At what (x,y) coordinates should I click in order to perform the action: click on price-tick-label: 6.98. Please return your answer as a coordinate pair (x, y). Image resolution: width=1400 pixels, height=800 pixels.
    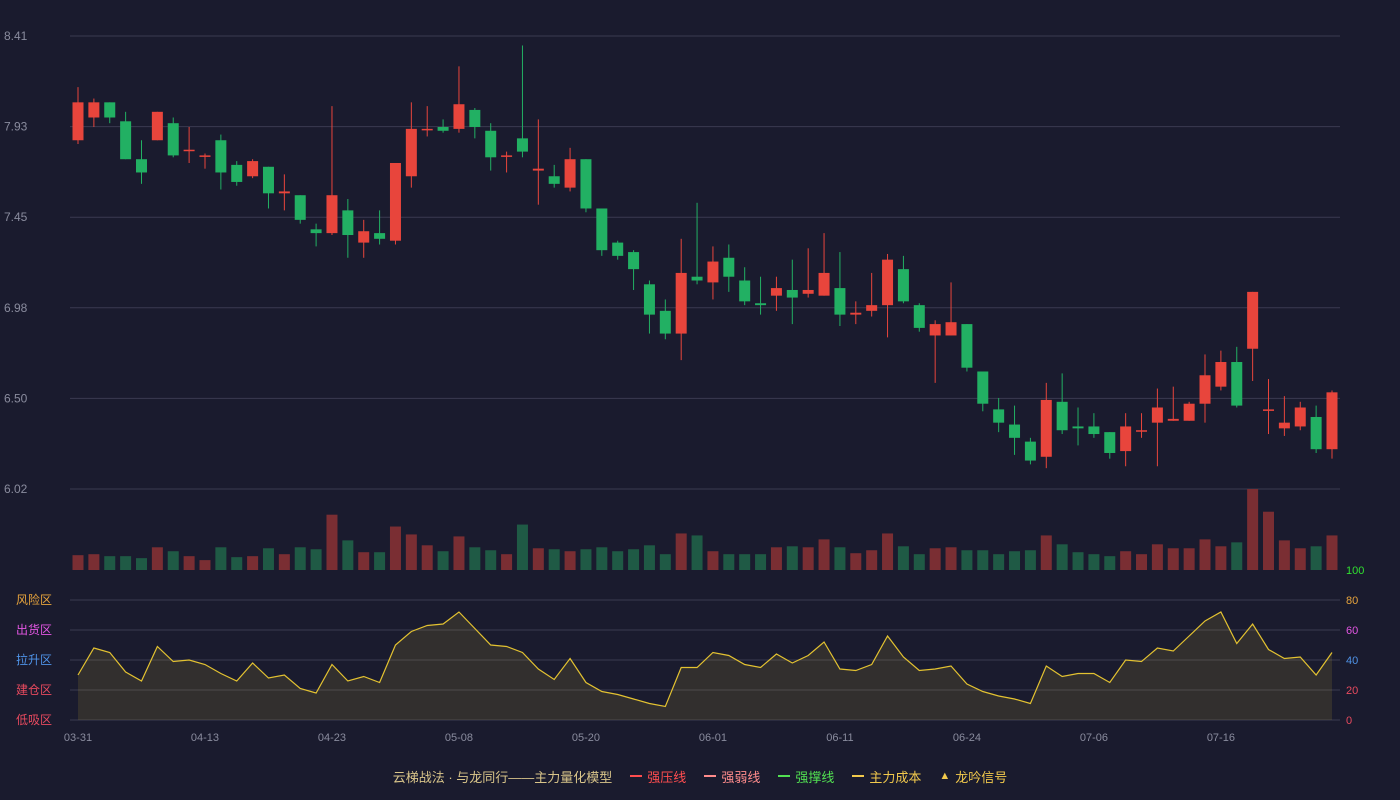
    Looking at the image, I should click on (16, 308).